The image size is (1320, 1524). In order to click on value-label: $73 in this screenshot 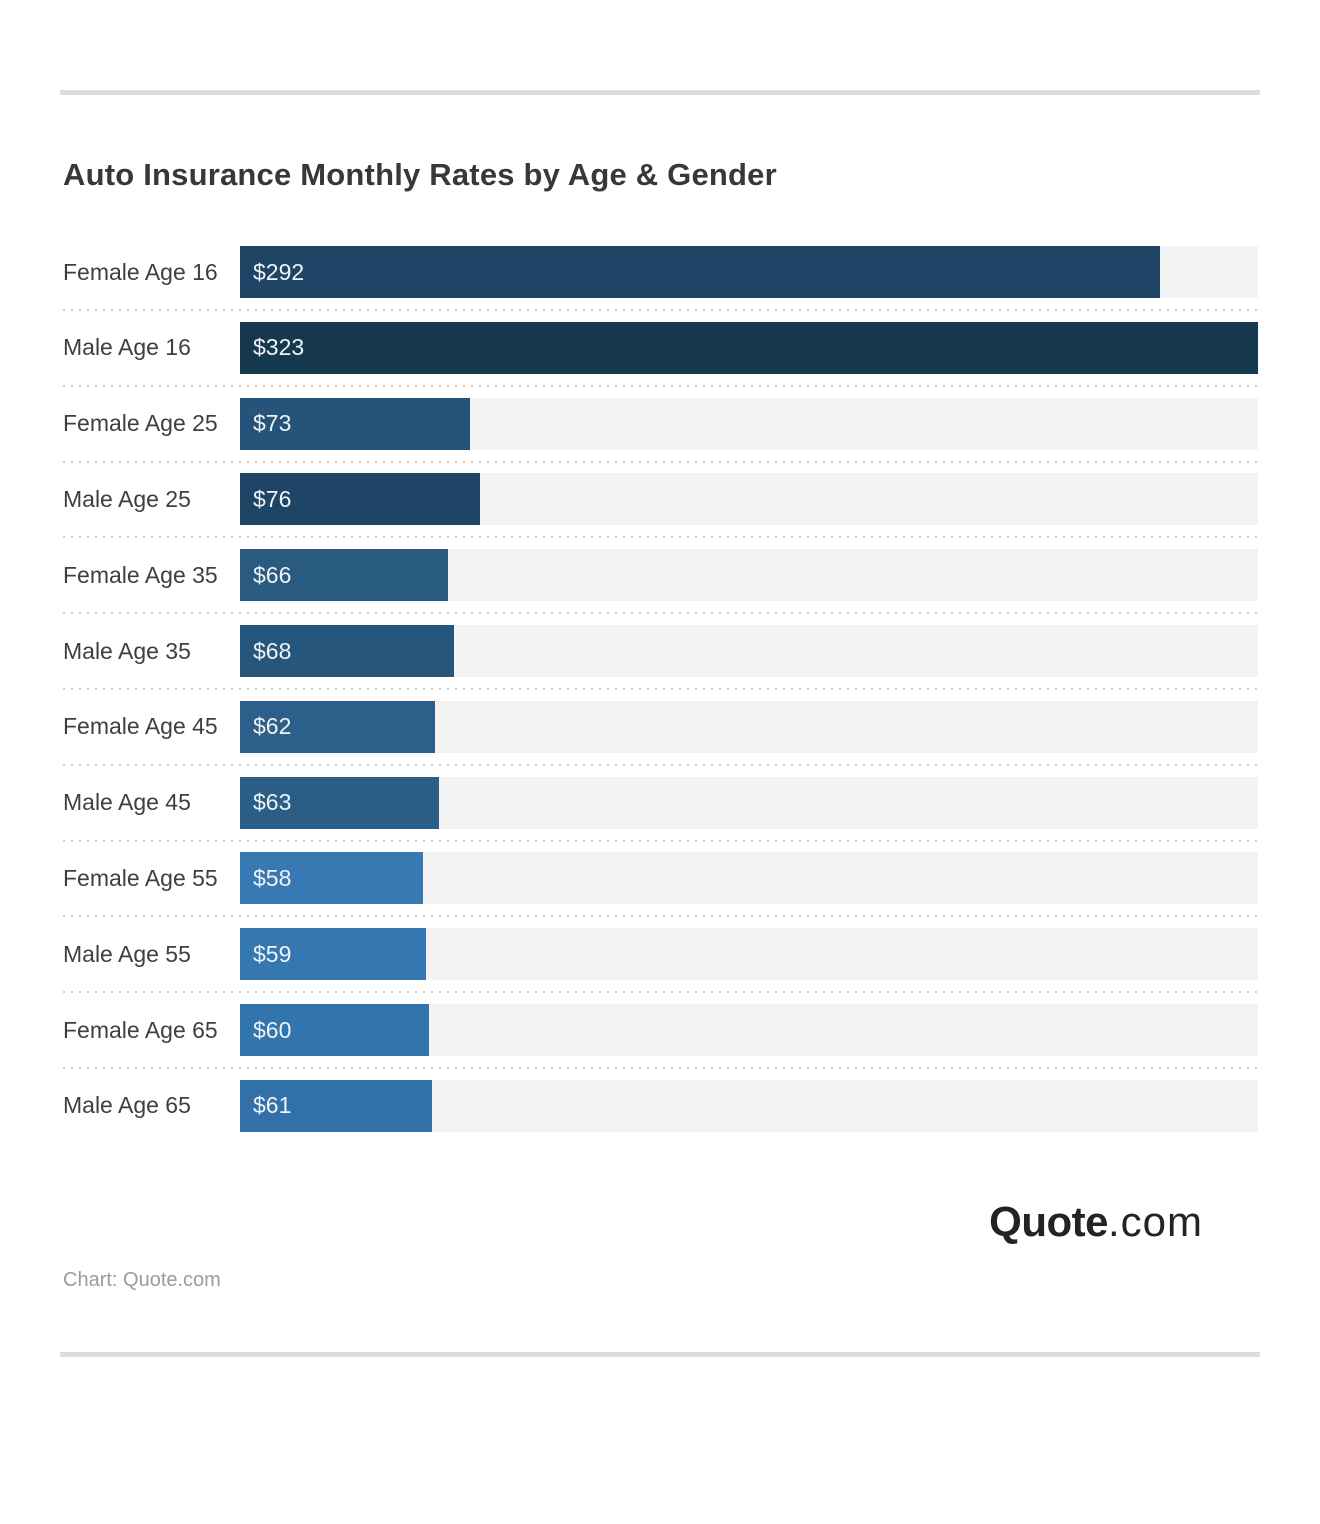, I will do `click(272, 423)`.